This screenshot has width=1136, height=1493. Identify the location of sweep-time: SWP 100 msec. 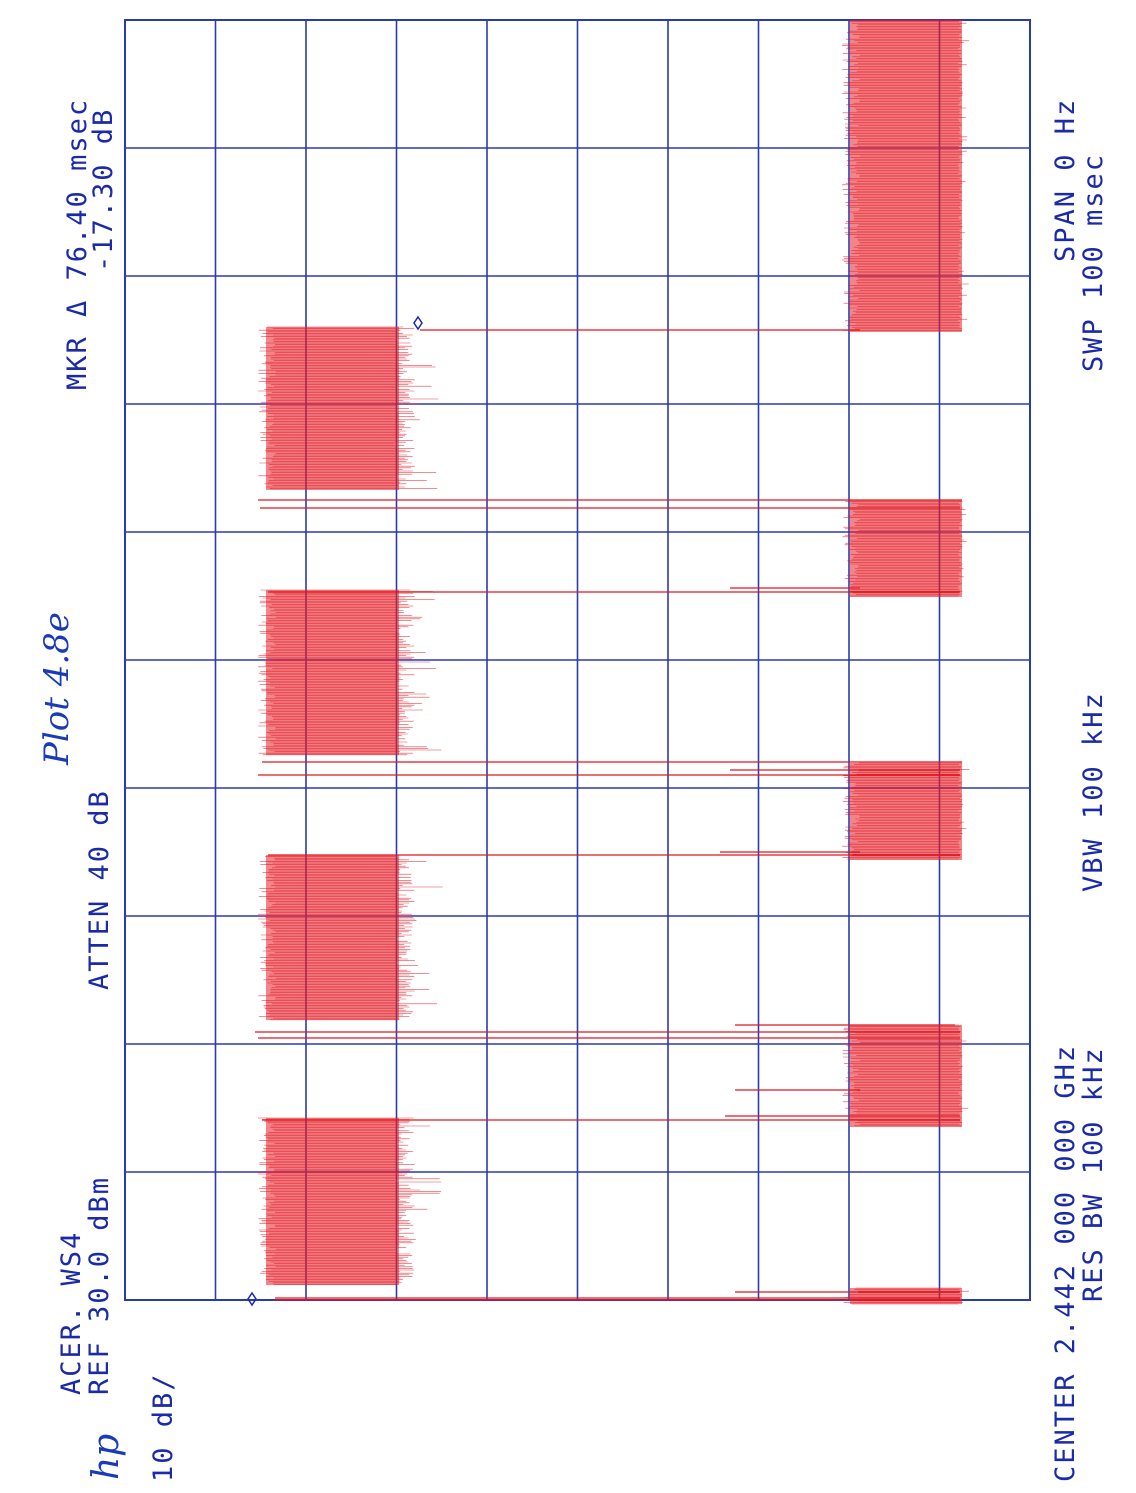
(1093, 262).